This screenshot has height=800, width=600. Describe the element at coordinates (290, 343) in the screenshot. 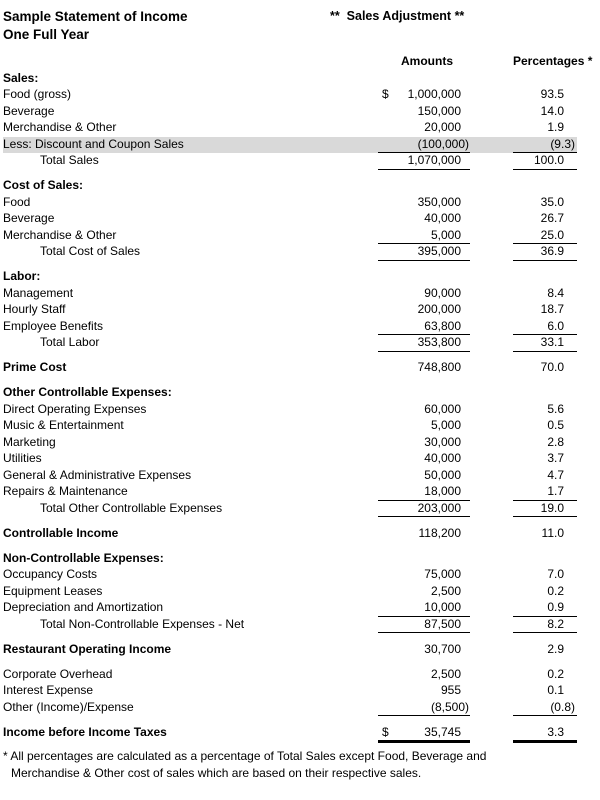

I see `statement-row: Total Labor 353,800 33.1` at that location.